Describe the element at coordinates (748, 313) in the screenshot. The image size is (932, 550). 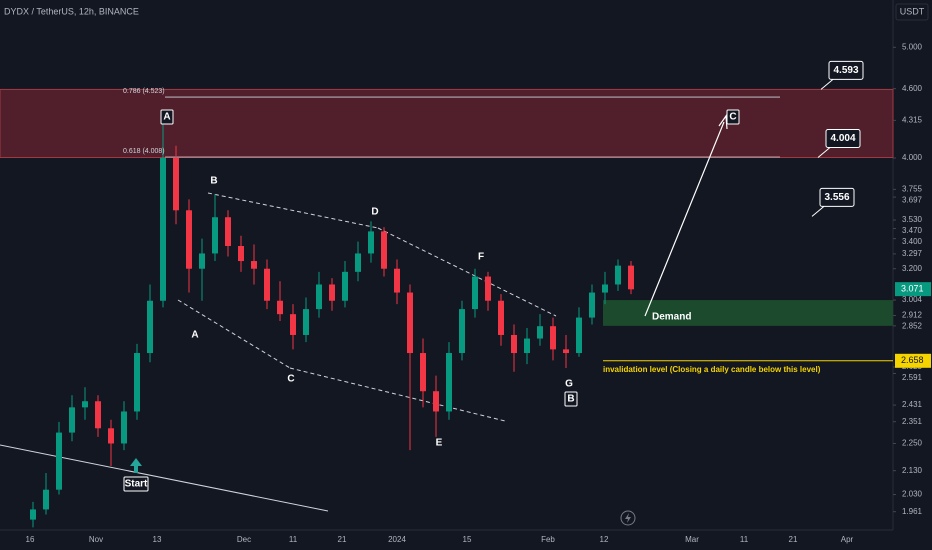
I see `demand-zone` at that location.